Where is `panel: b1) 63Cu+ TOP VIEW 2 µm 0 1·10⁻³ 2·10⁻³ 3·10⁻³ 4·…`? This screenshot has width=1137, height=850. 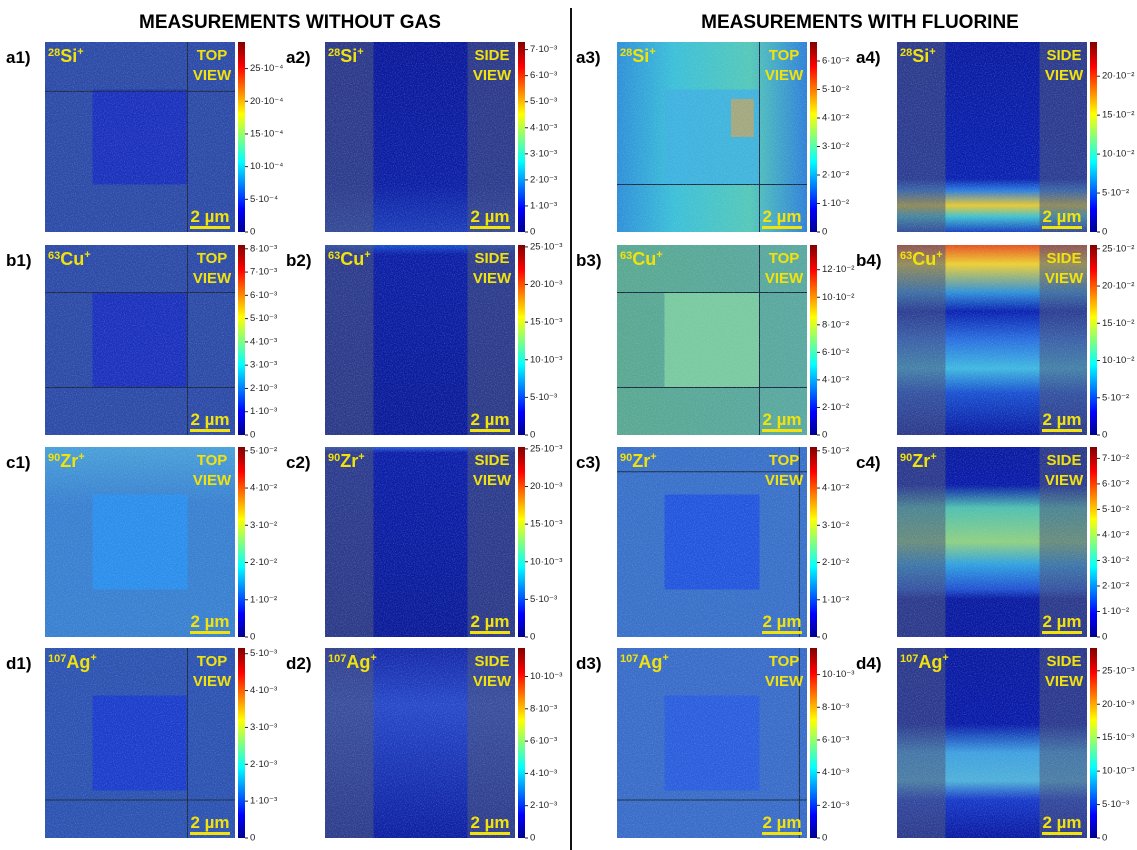 panel: b1) 63Cu+ TOP VIEW 2 µm 0 1·10⁻³ 2·10⁻³ 3·10⁻³ 4·… is located at coordinates (141, 341).